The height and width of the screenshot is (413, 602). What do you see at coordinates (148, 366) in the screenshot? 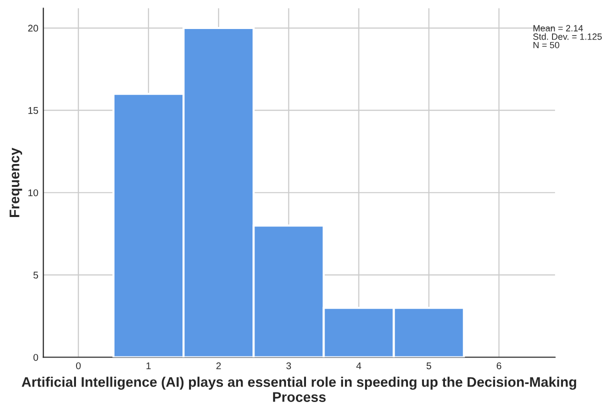
I see `x-tick-label: 1` at bounding box center [148, 366].